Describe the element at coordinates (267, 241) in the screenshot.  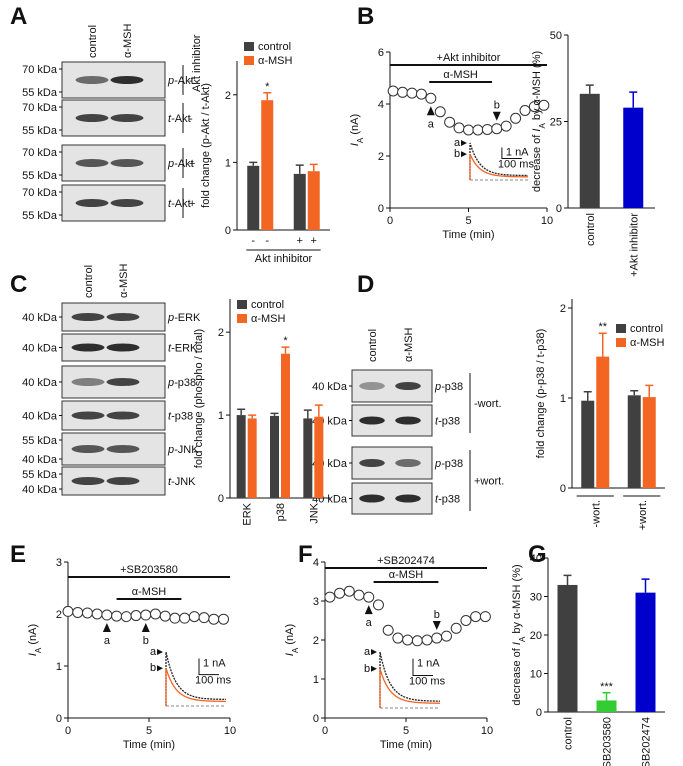
I see `x-tick-label: -` at that location.